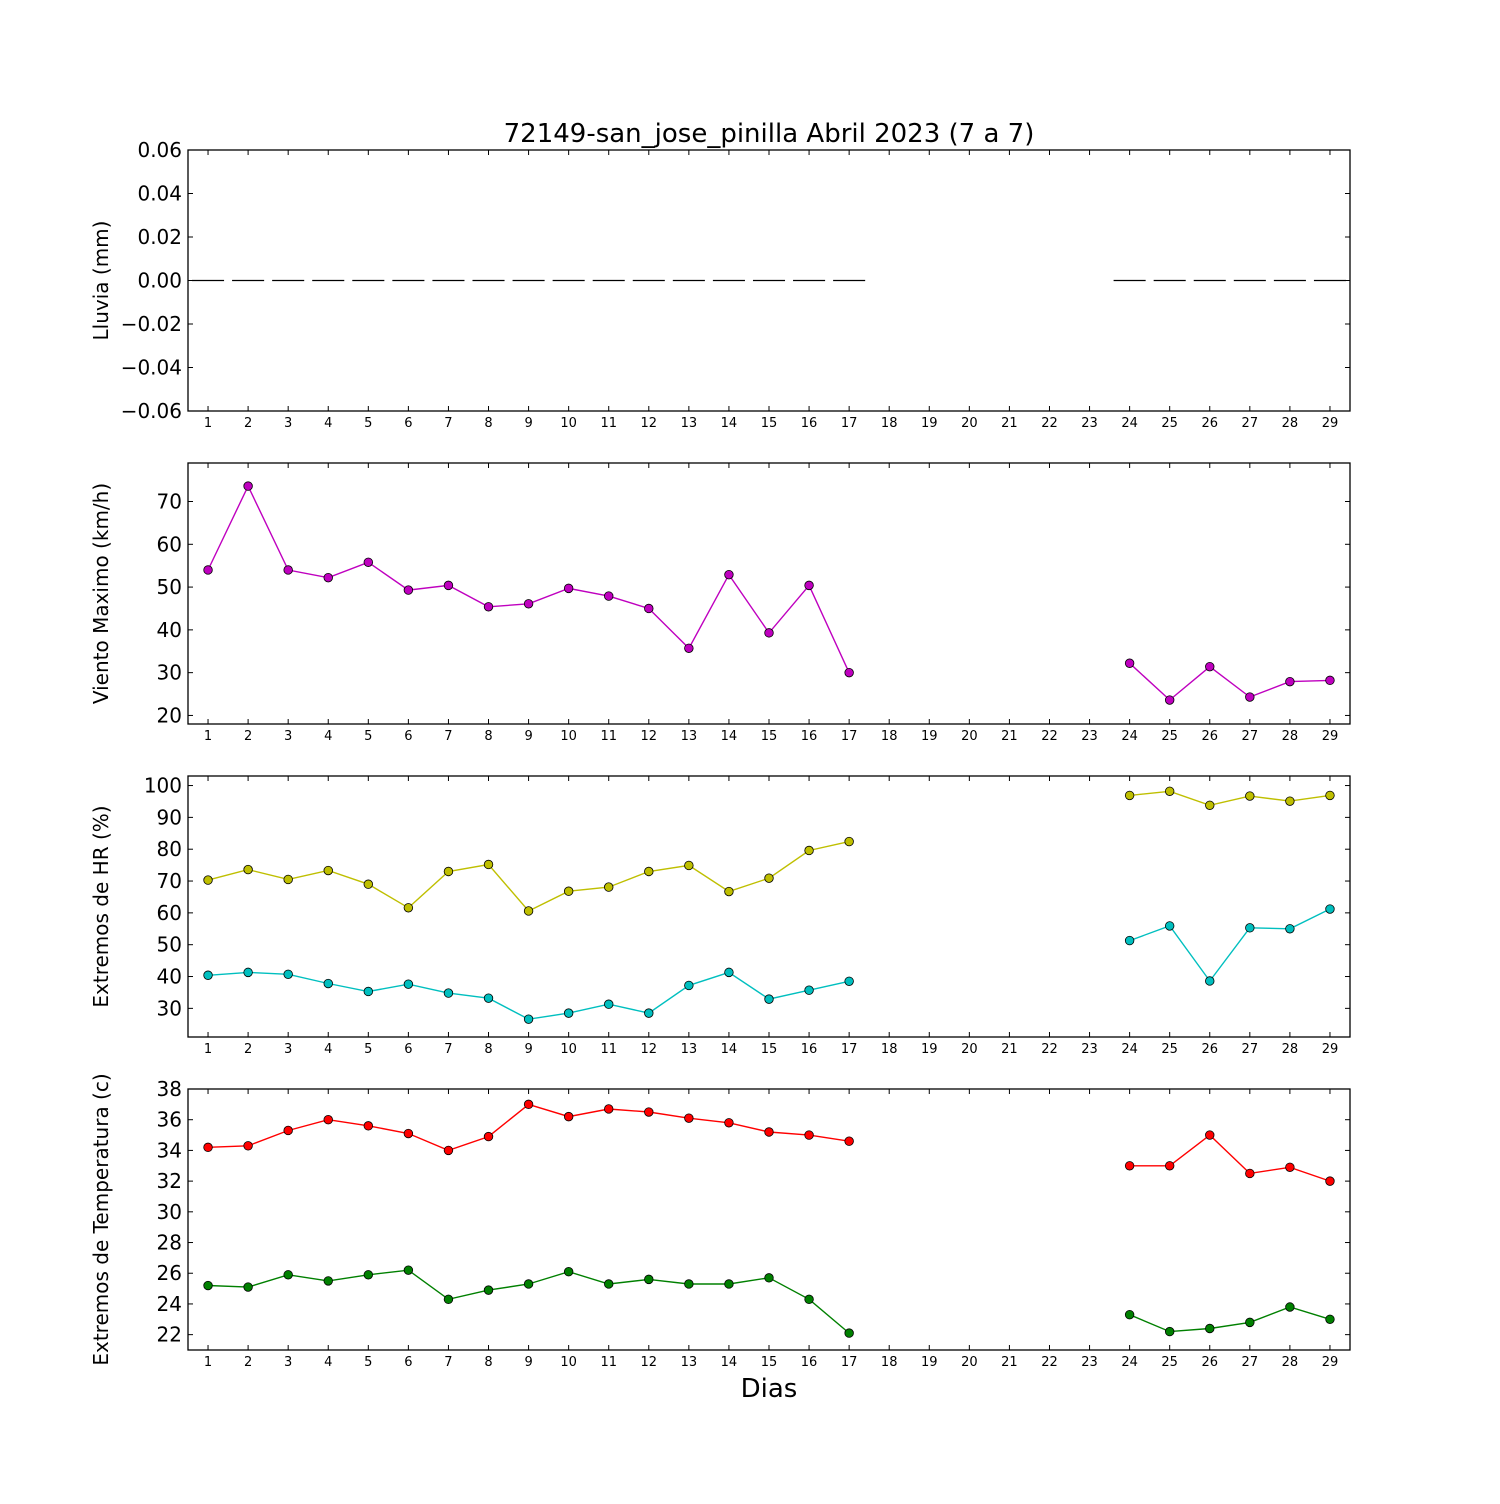 The height and width of the screenshot is (1504, 1500). Describe the element at coordinates (169, 1273) in the screenshot. I see `y-tick-label: 26` at that location.